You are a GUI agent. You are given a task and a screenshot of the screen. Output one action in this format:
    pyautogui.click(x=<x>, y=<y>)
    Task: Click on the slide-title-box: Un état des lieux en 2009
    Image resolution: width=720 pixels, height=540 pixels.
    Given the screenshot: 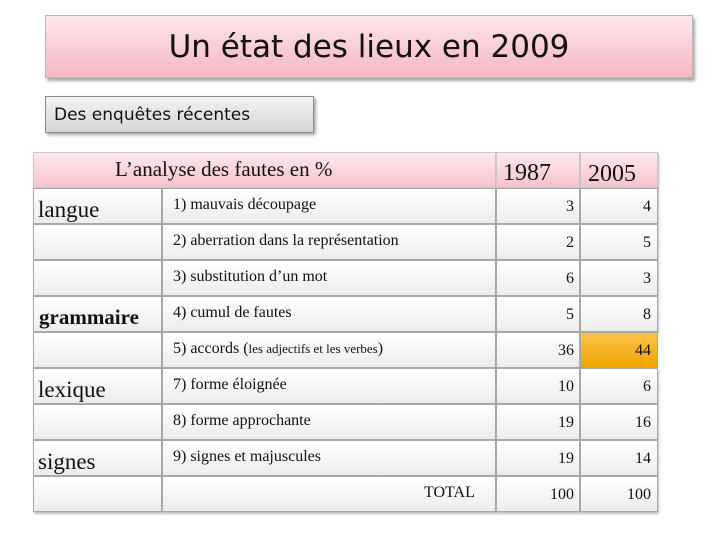 What is the action you would take?
    pyautogui.click(x=369, y=46)
    